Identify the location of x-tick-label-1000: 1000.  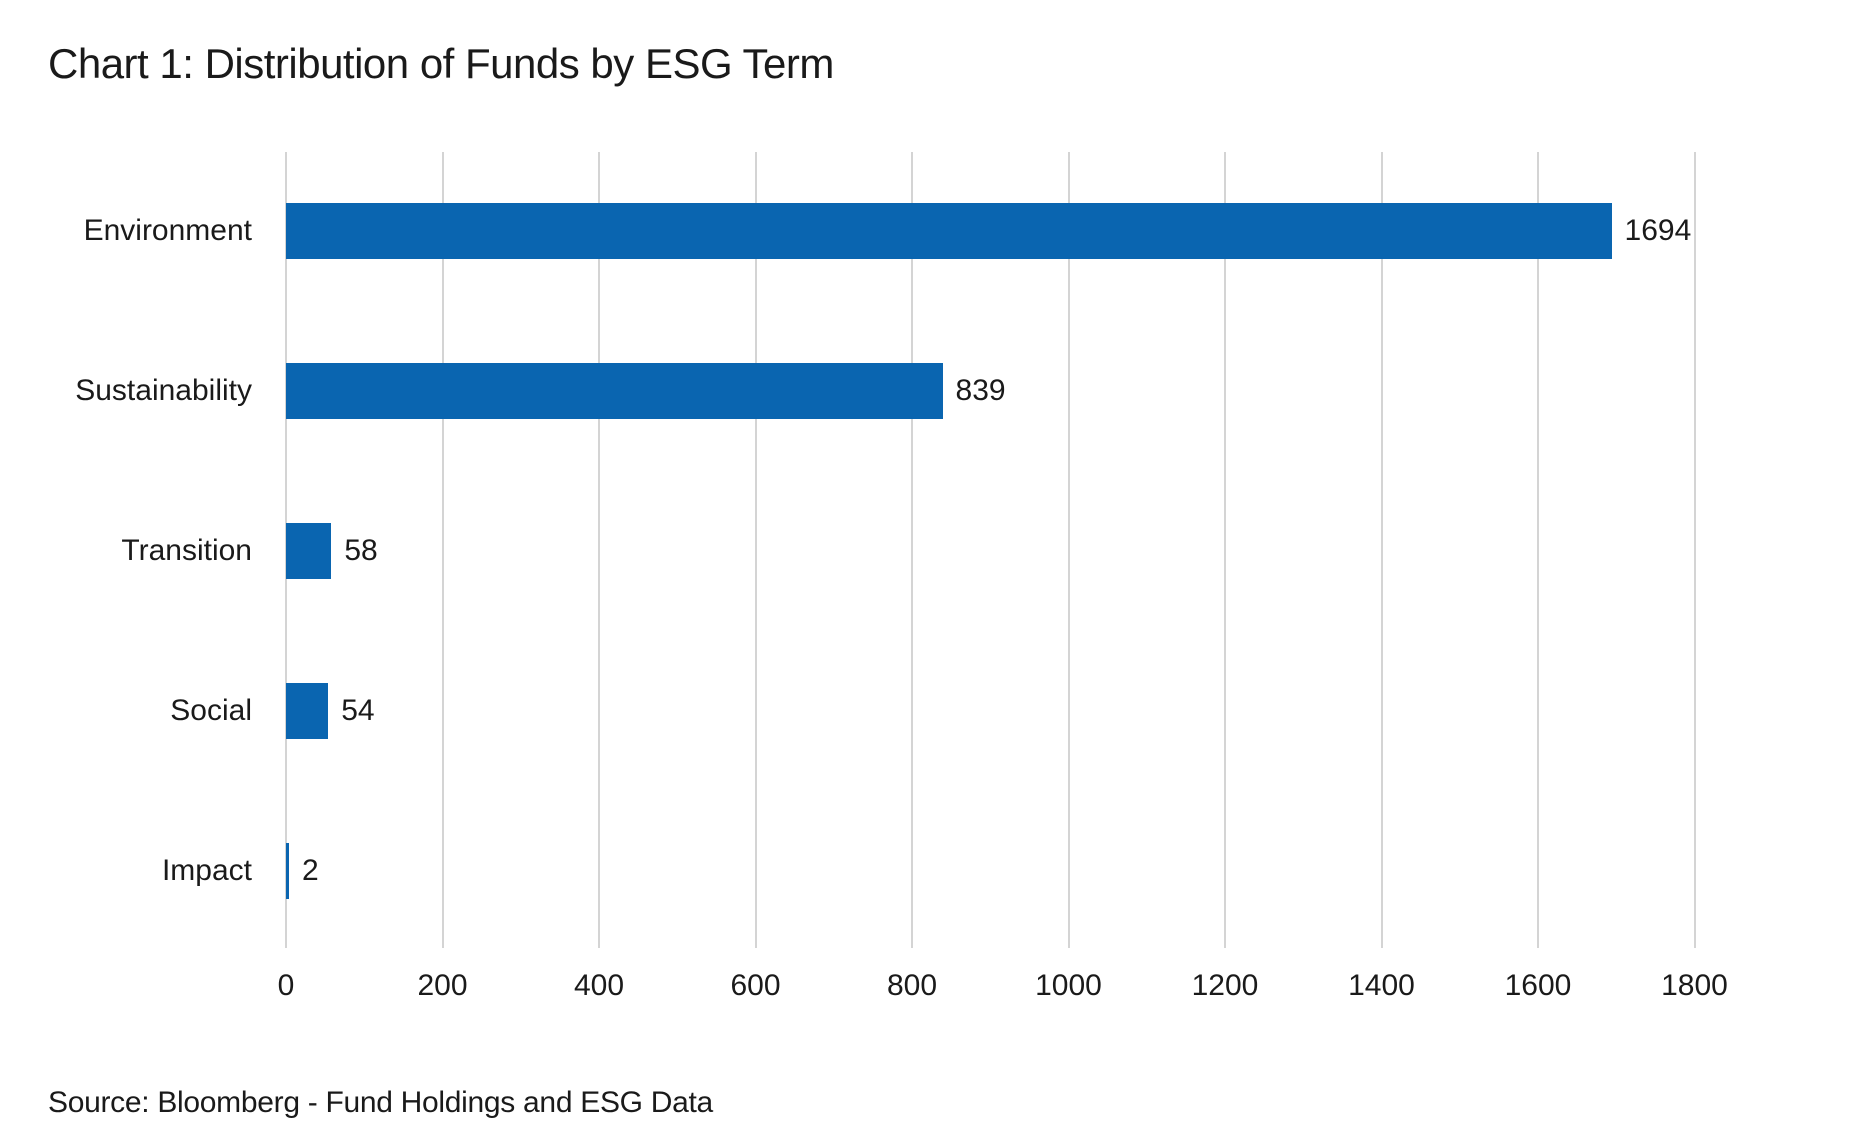
(1068, 985).